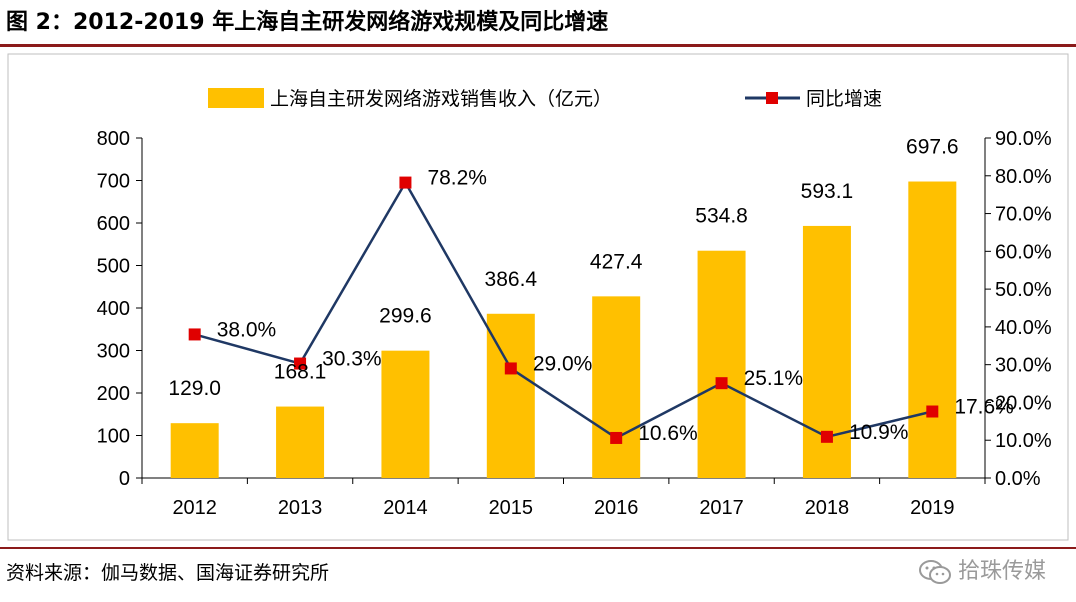 The image size is (1076, 602). What do you see at coordinates (300, 508) in the screenshot?
I see `x-tick-label: 2013` at bounding box center [300, 508].